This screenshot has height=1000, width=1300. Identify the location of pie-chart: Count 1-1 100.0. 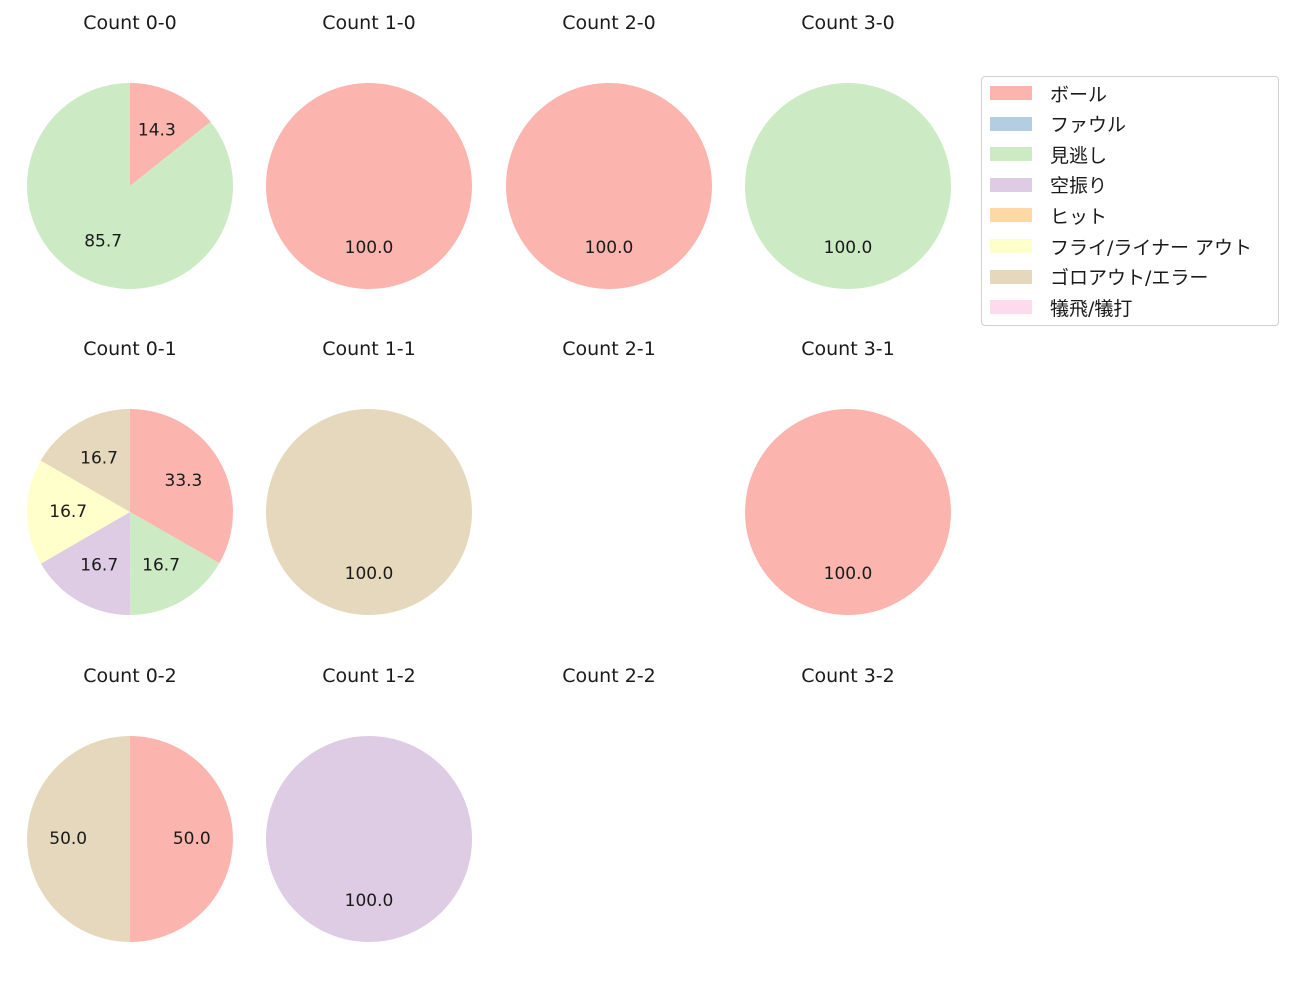
(369, 476).